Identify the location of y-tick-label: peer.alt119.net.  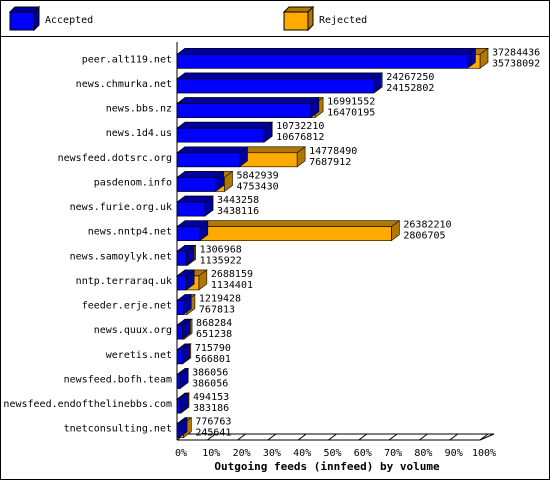
(127, 59).